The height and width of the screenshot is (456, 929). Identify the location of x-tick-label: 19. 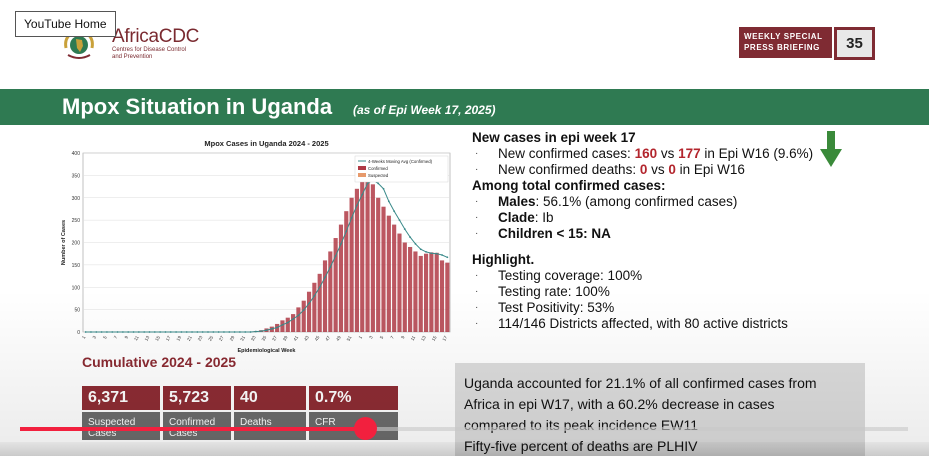
(178, 338).